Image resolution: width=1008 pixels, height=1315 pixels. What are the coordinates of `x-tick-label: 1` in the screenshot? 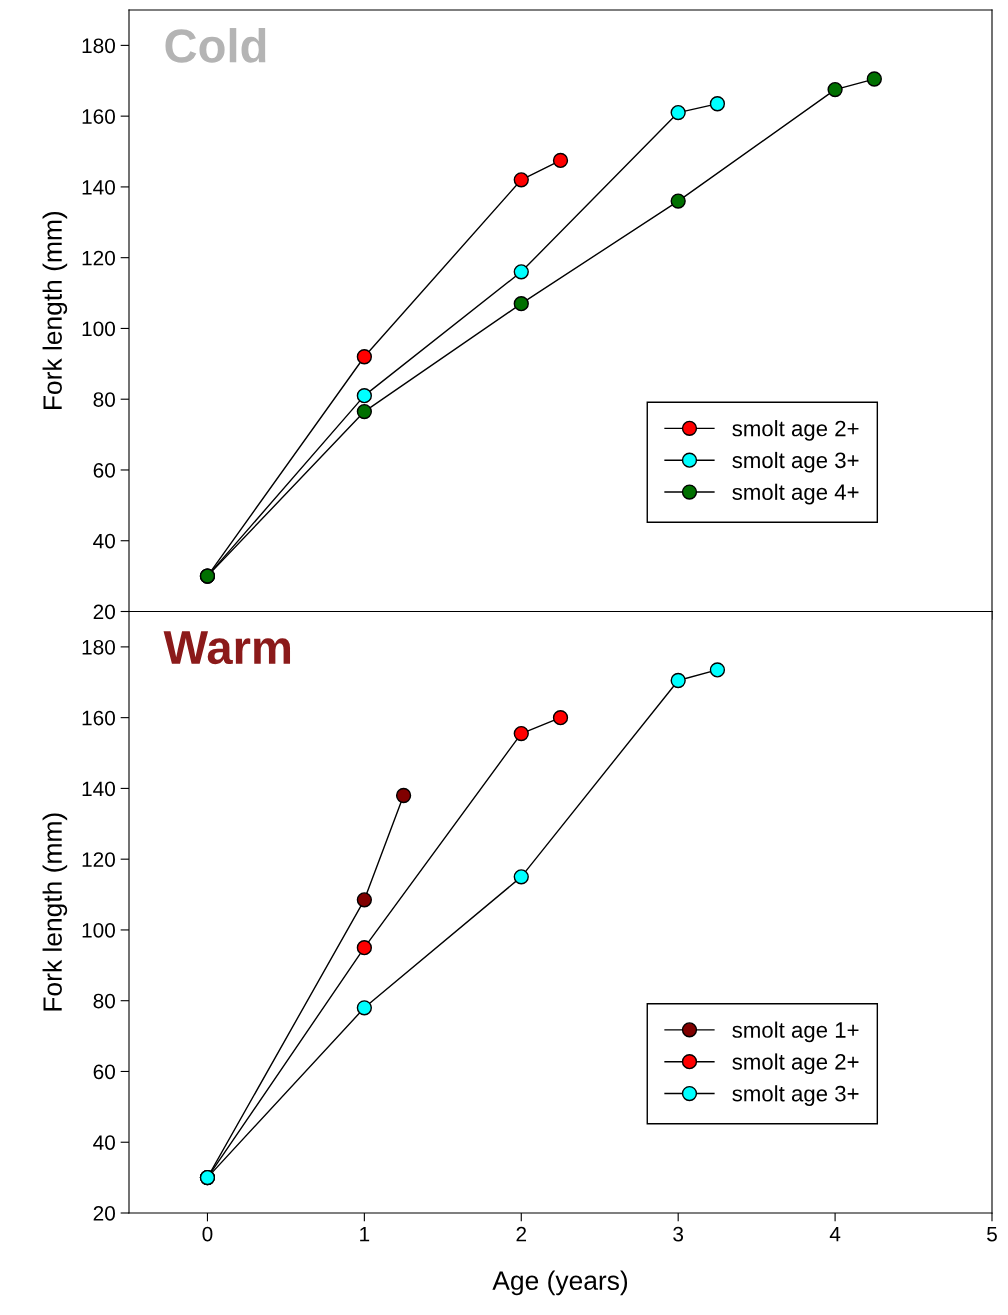 It's located at (365, 1234).